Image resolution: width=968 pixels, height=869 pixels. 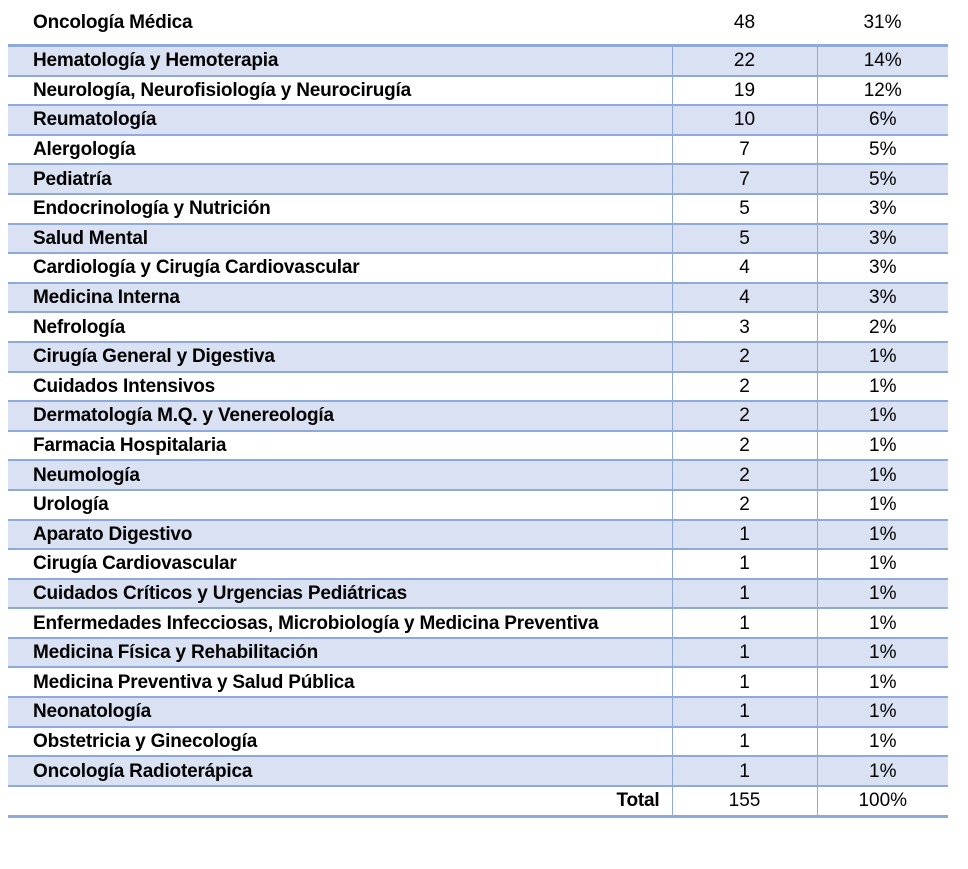 What do you see at coordinates (340, 771) in the screenshot?
I see `specialty-name-cell: Oncología Radioterápica` at bounding box center [340, 771].